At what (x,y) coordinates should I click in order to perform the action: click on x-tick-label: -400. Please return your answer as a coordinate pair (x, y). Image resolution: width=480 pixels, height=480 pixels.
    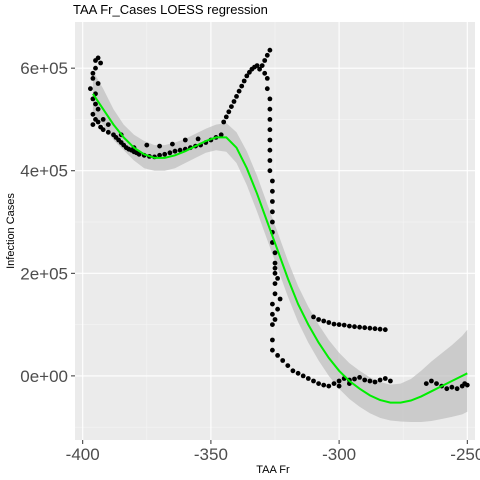
    Looking at the image, I should click on (83, 454).